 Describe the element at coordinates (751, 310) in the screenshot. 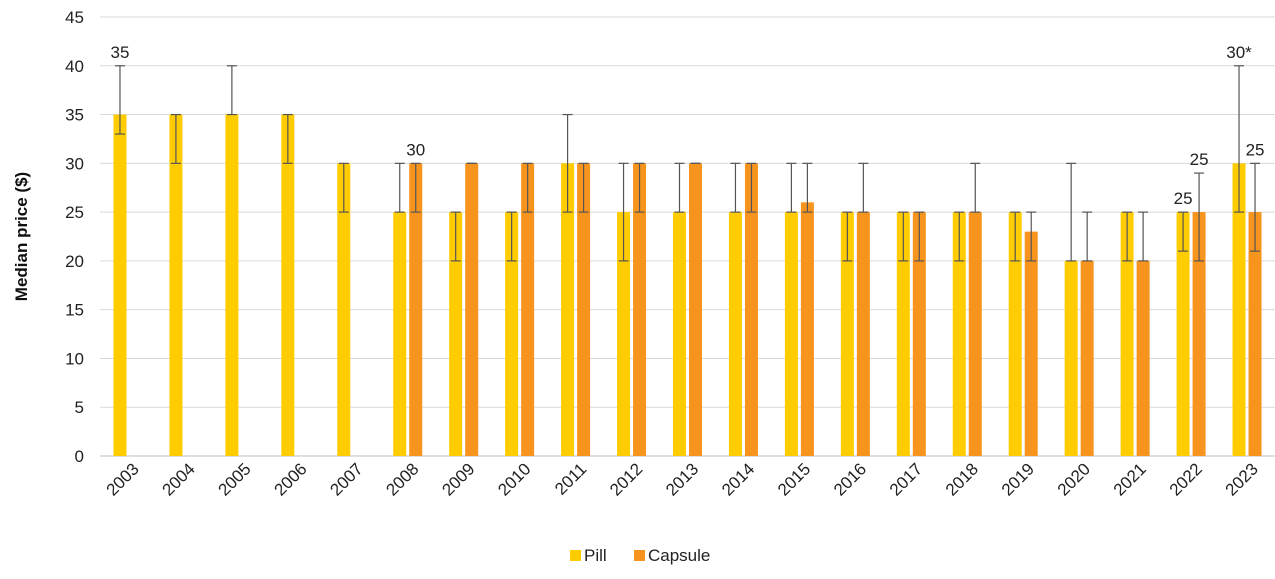

I see `bar-capsule-2014` at that location.